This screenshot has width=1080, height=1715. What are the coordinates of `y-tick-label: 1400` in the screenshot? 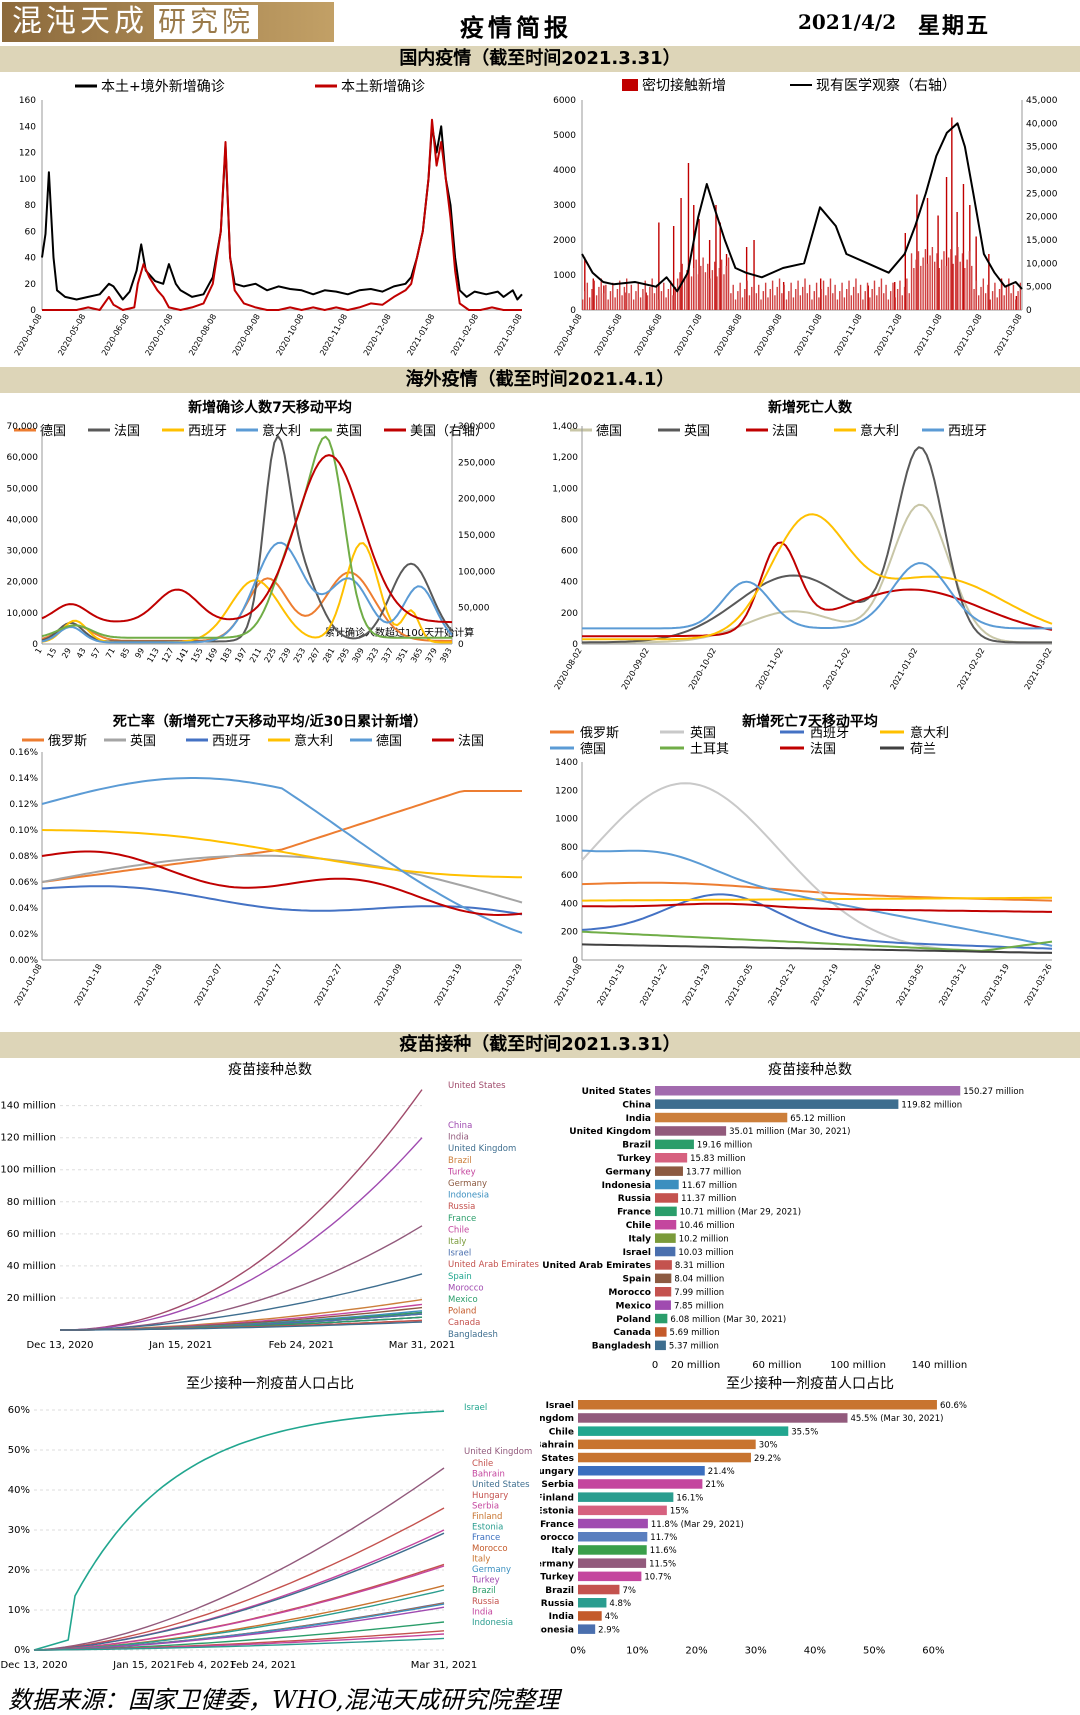 It's located at (566, 763).